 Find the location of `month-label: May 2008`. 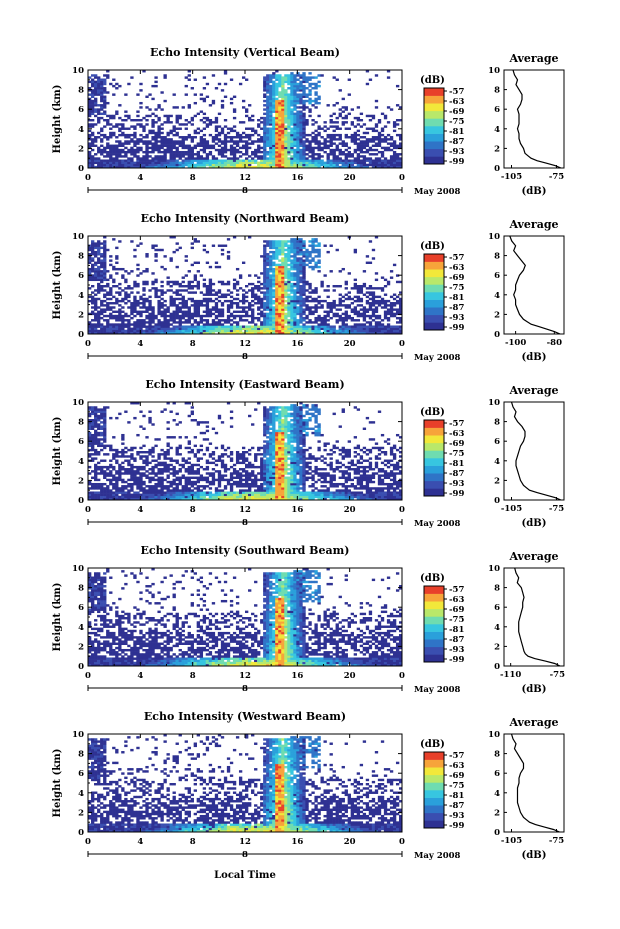

month-label: May 2008 is located at coordinates (437, 192).